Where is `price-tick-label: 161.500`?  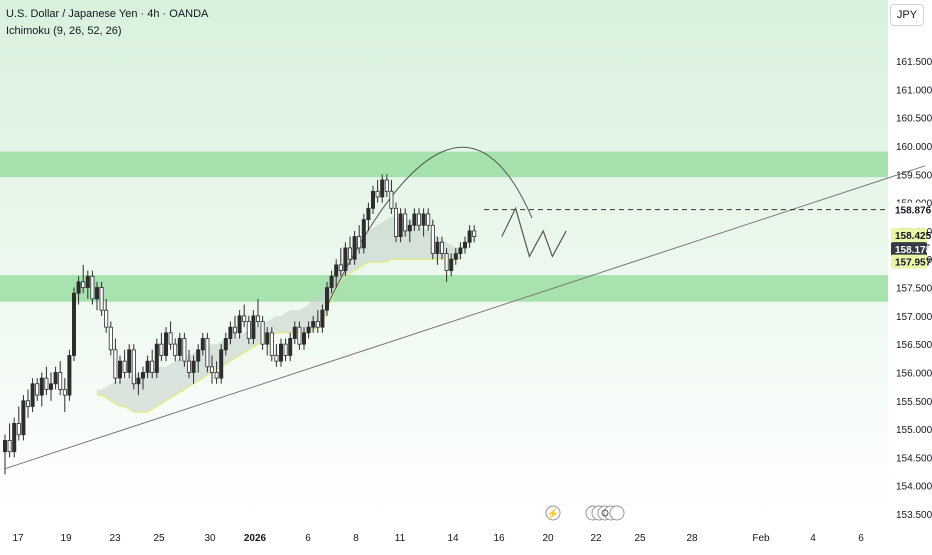 price-tick-label: 161.500 is located at coordinates (914, 62).